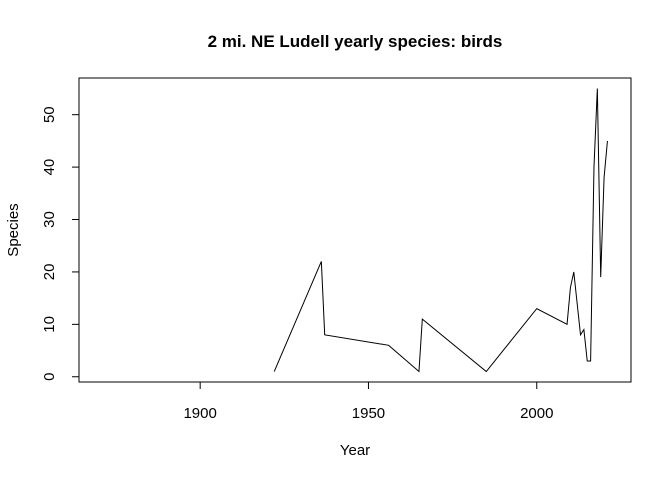  What do you see at coordinates (60, 243) in the screenshot?
I see `y-axis: 0 10 20 30 40 50` at bounding box center [60, 243].